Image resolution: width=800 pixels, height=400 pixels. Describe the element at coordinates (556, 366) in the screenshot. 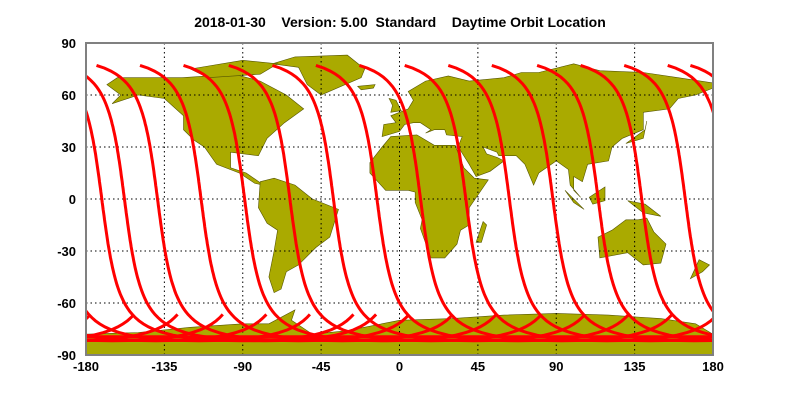

I see `x-tick-label: 90` at that location.